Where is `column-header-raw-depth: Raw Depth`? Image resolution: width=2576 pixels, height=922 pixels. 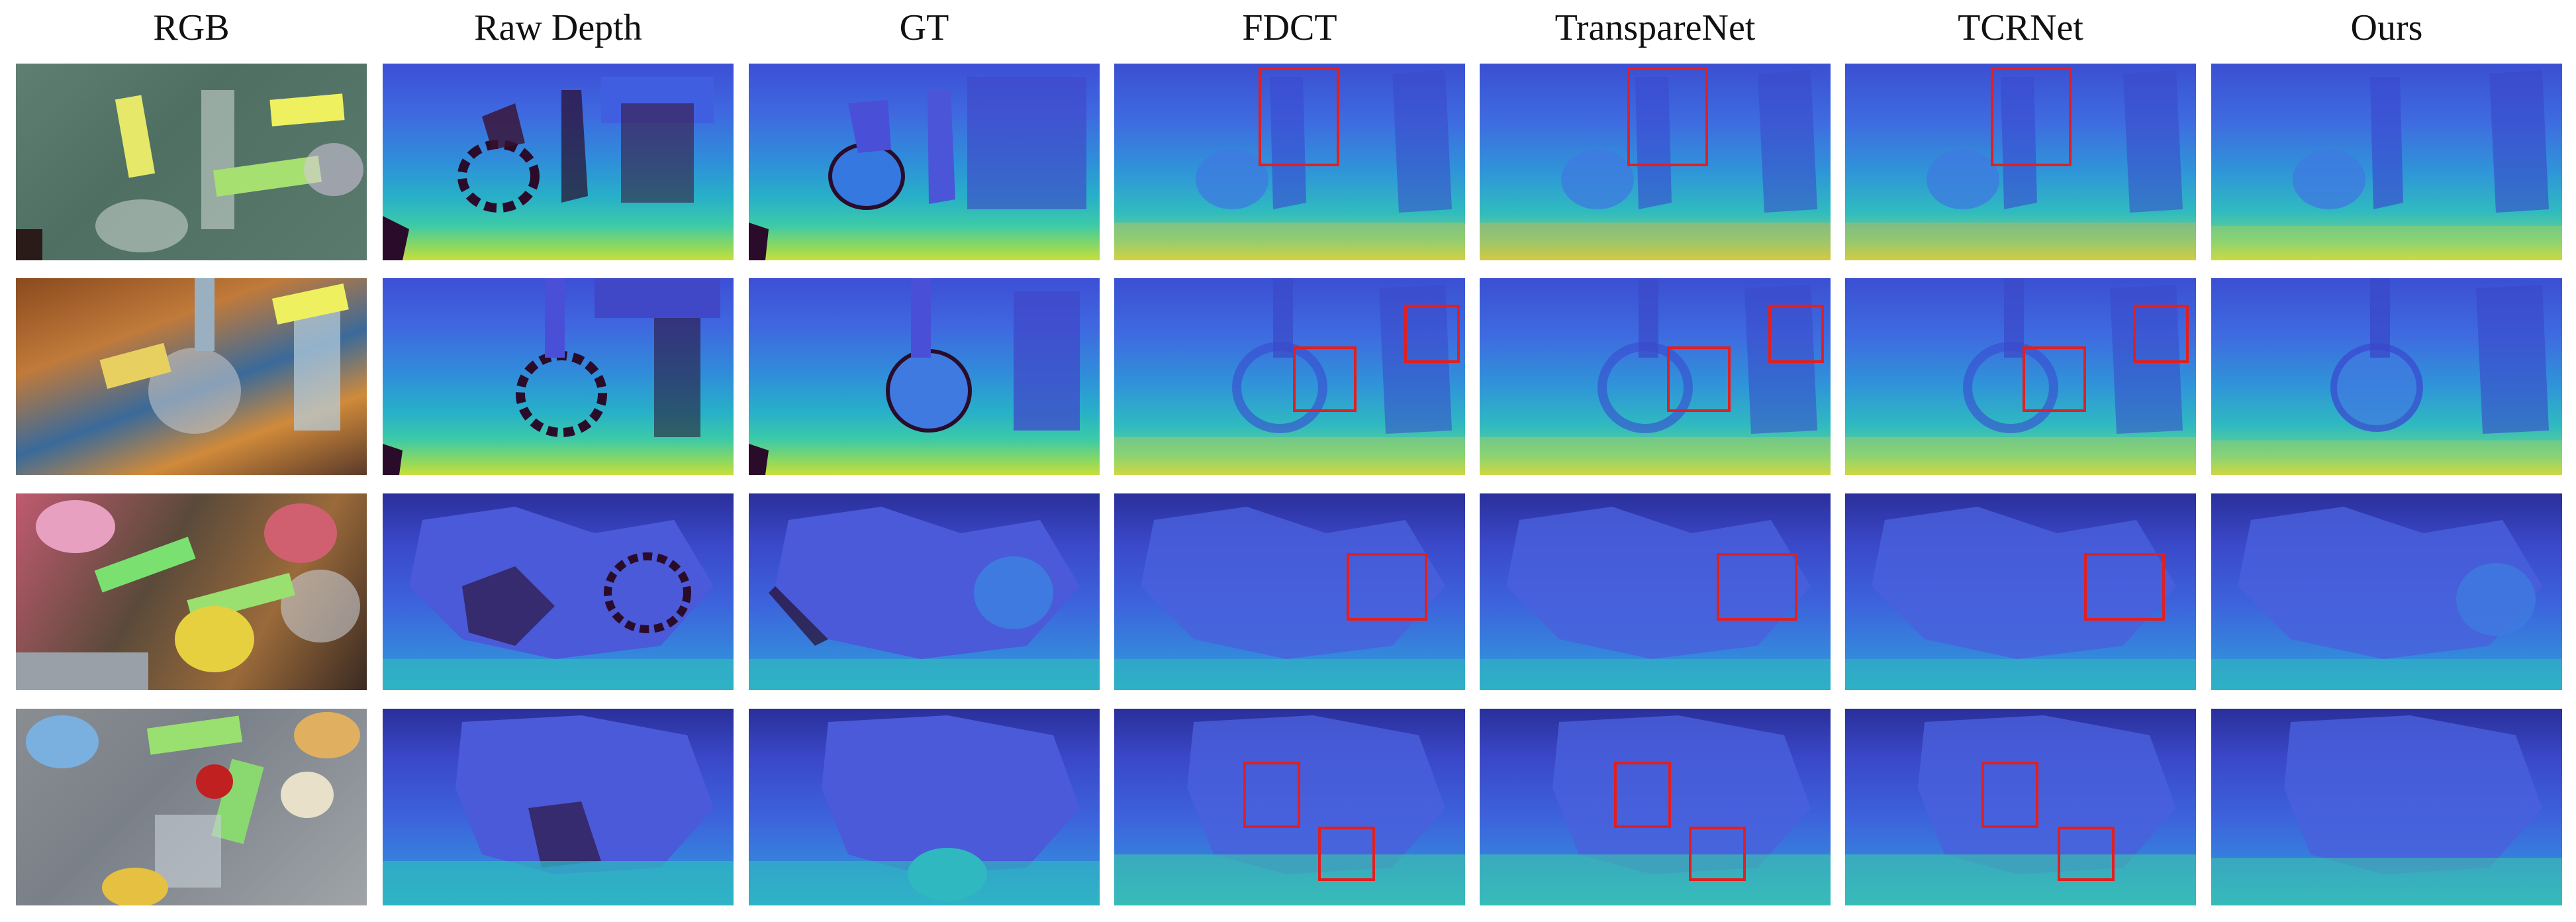
column-header-raw-depth: Raw Depth is located at coordinates (558, 27).